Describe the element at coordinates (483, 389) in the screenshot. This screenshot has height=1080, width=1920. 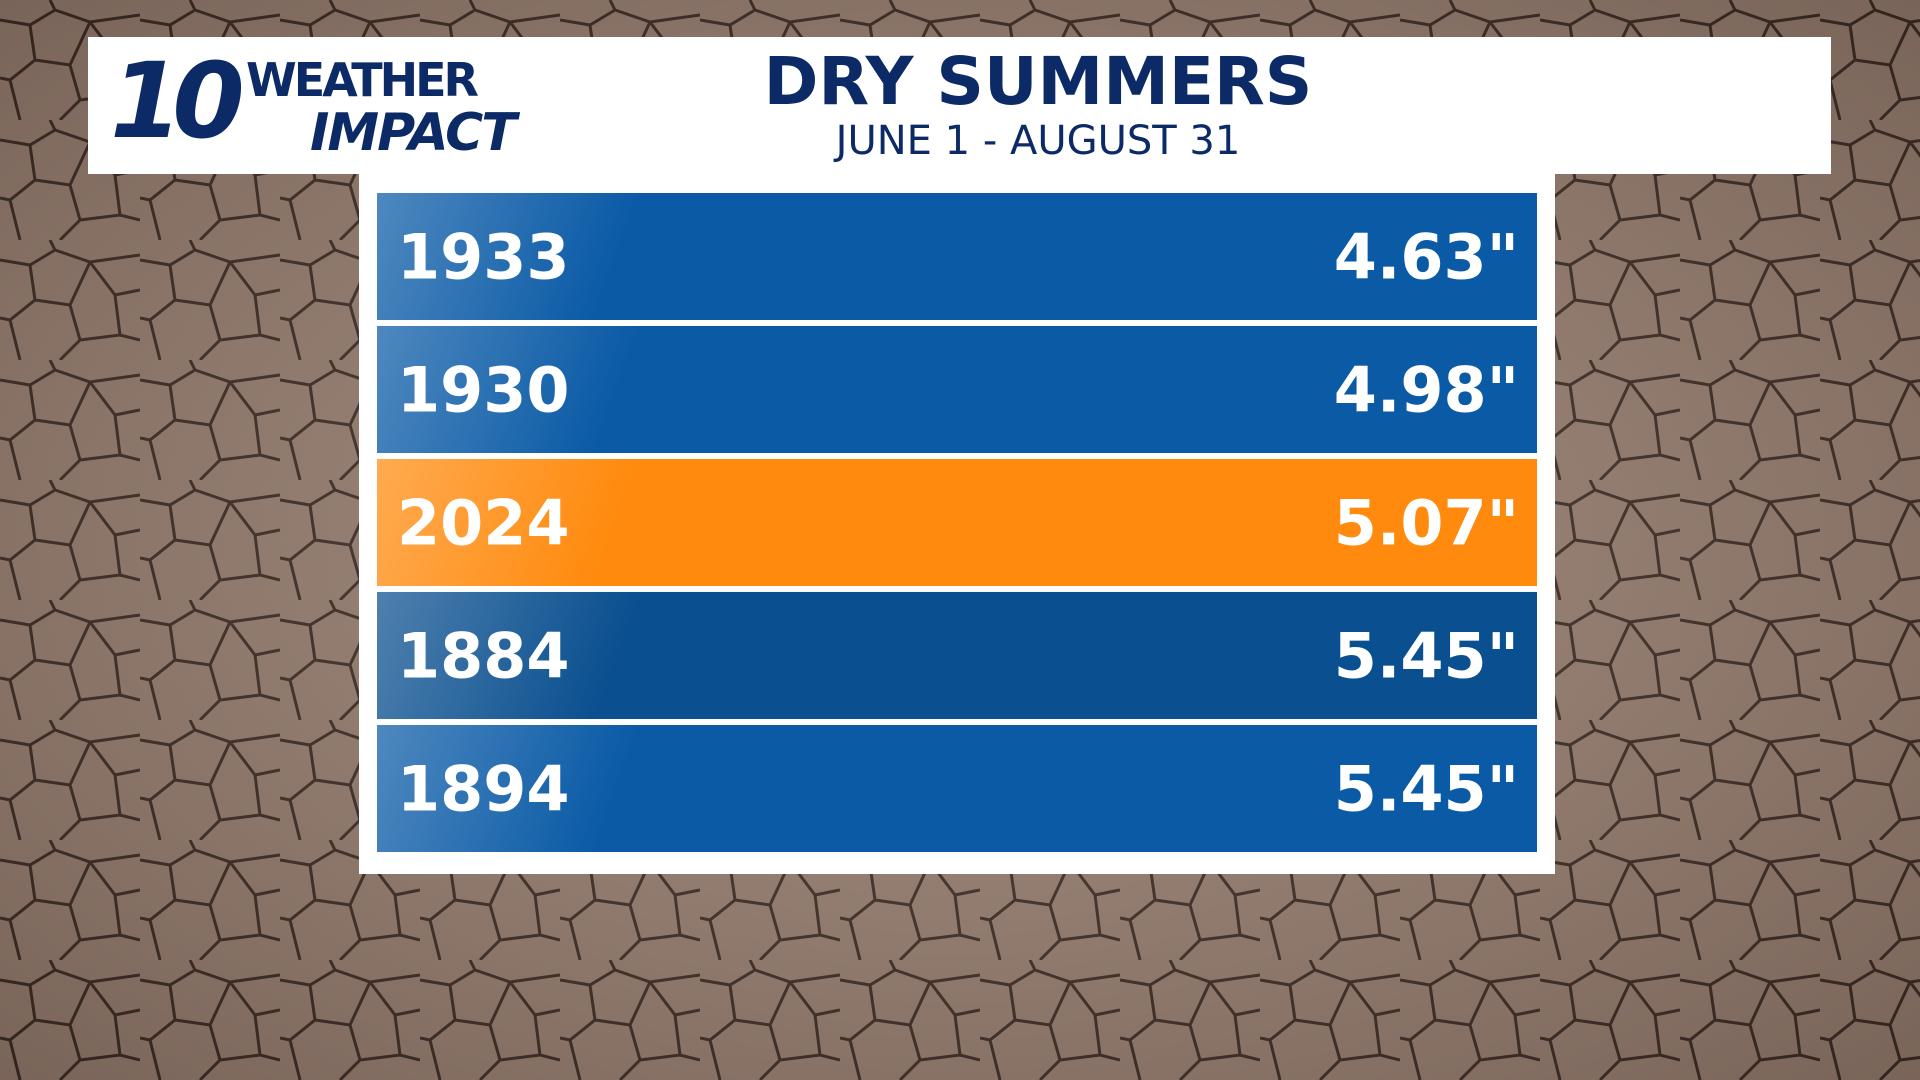
I see `year: 1930` at that location.